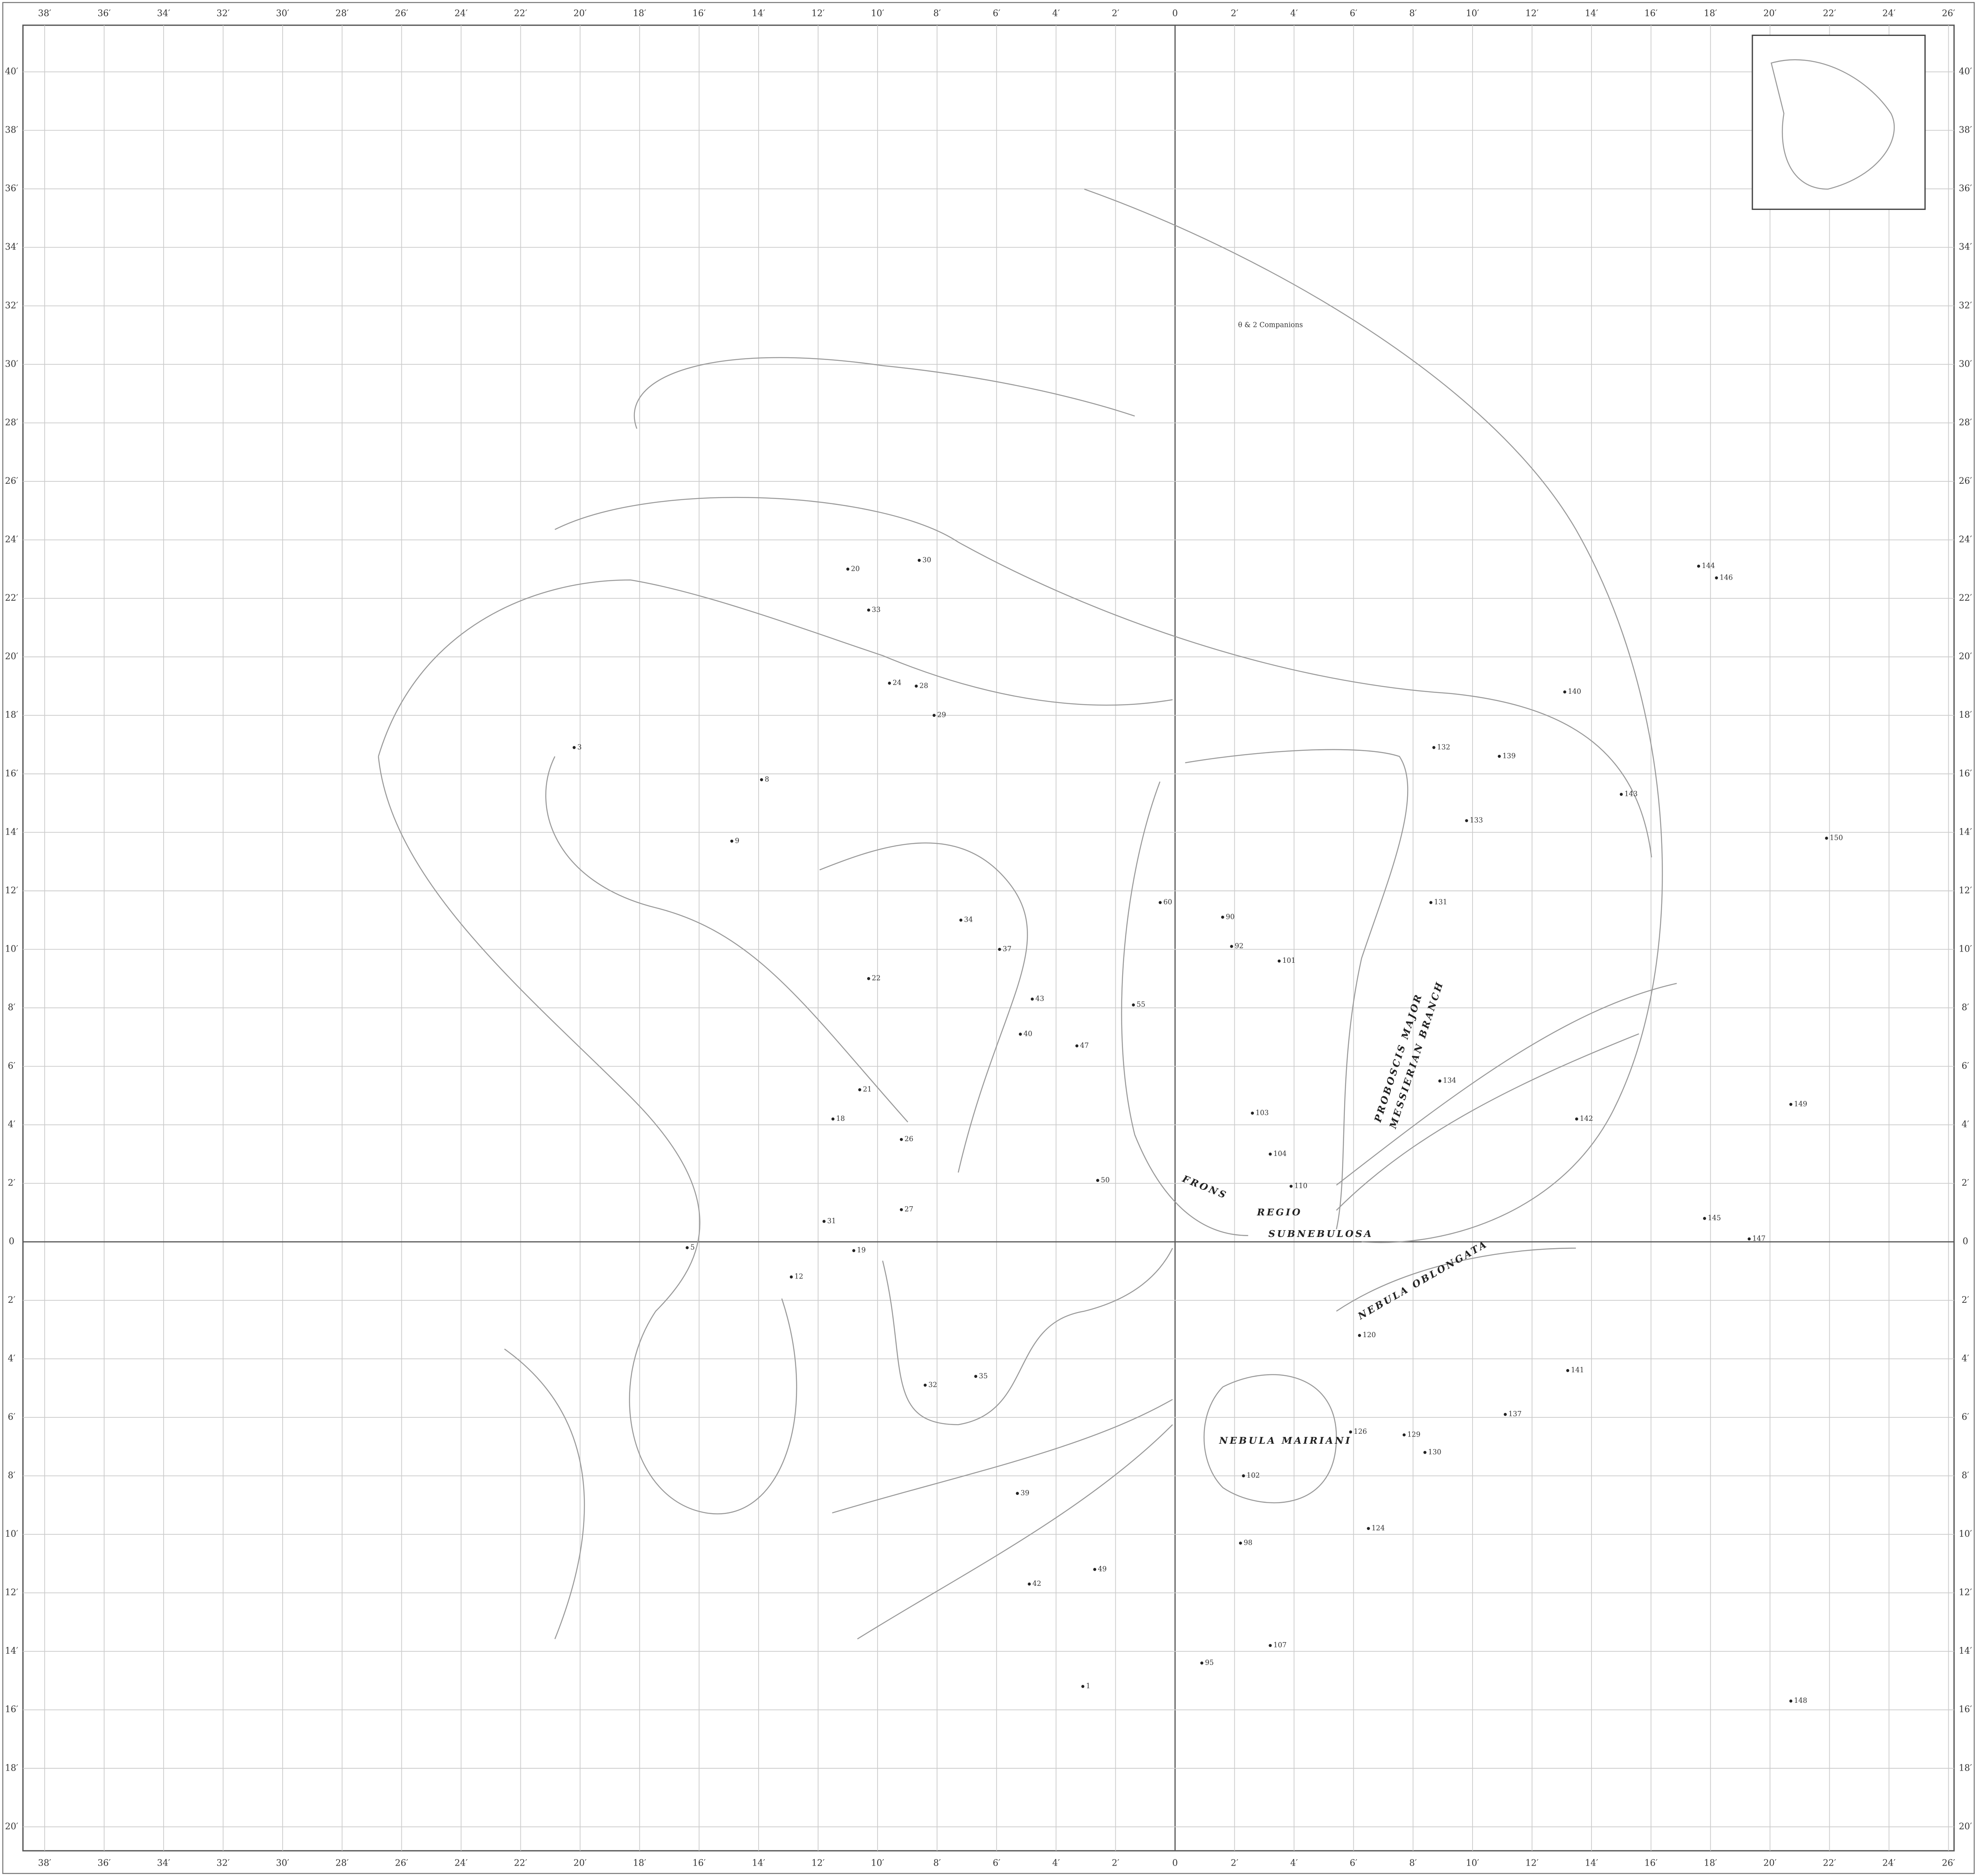  What do you see at coordinates (1378, 1528) in the screenshot?
I see `star-label: 124` at bounding box center [1378, 1528].